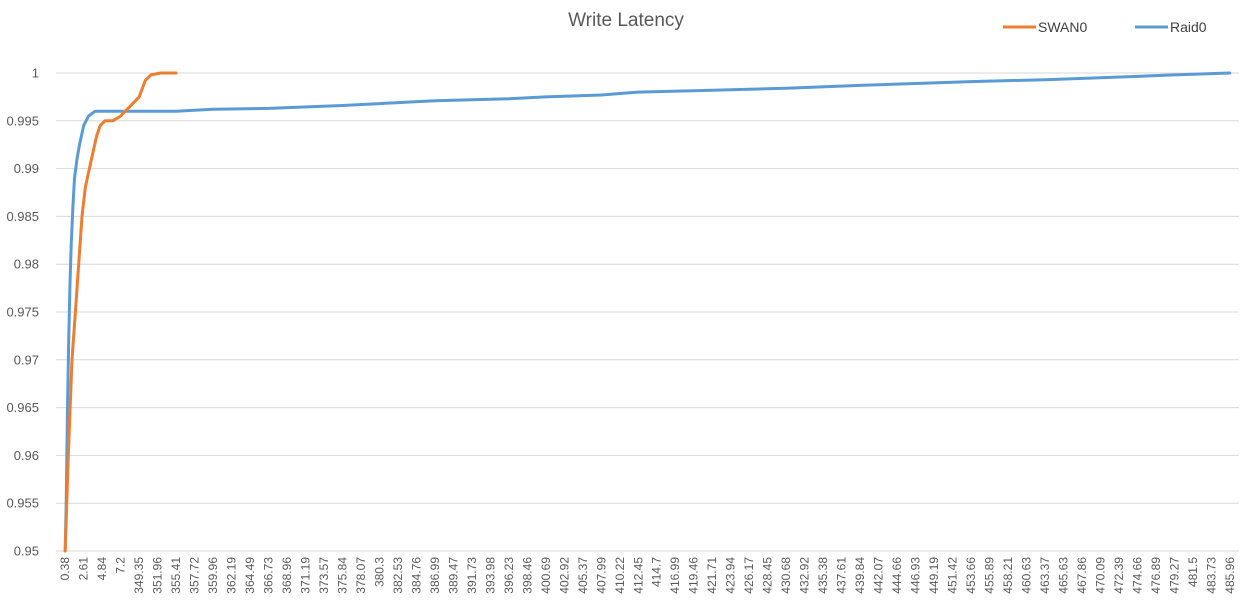 This screenshot has width=1241, height=612. Describe the element at coordinates (22, 216) in the screenshot. I see `y-tick-label: 0.985` at that location.